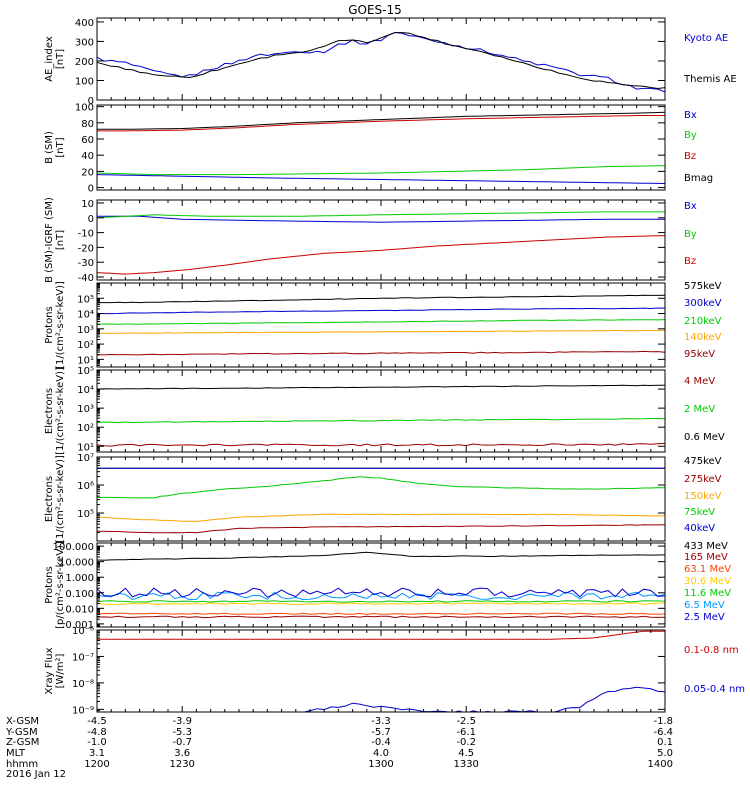  What do you see at coordinates (79, 625) in the screenshot?
I see `y-tick-label: 0.001` at bounding box center [79, 625].